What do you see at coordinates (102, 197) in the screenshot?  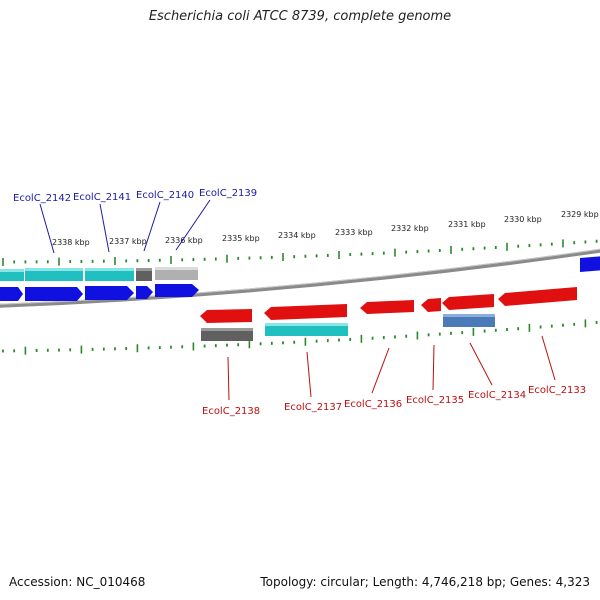 I see `gene-label-forward: EcolC_2141` at bounding box center [102, 197].